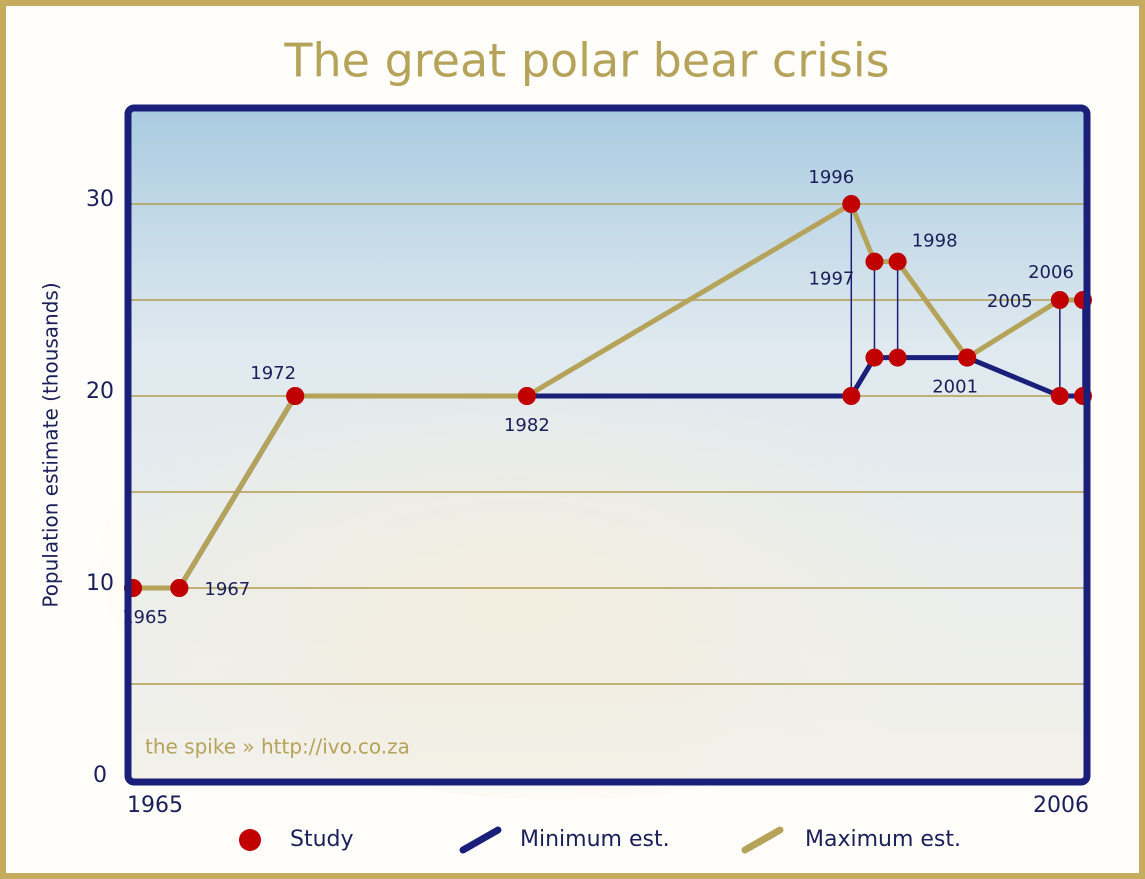  Describe the element at coordinates (1061, 805) in the screenshot. I see `x-tick-label: 2006` at that location.